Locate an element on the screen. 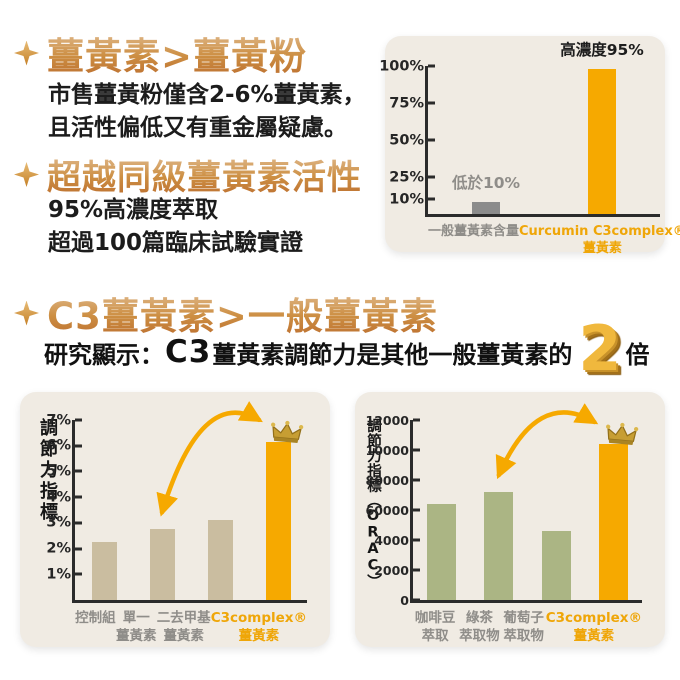 This screenshot has width=680, height=680. section3-subtitle: 研究顯示： C3 薑黃素調節力是其他一般薑黃素的 2 倍 is located at coordinates (346, 352).